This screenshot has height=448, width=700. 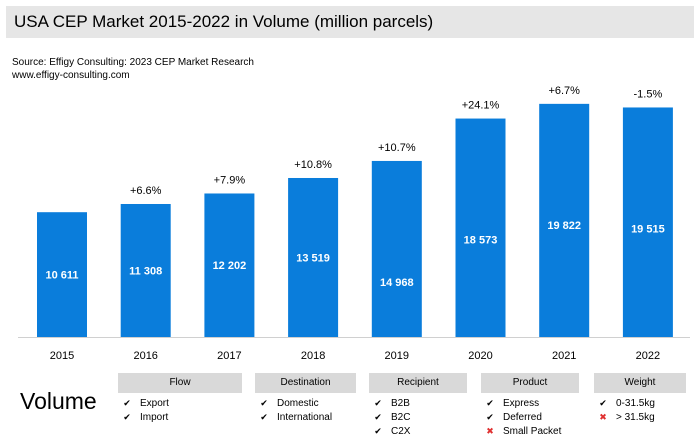 What do you see at coordinates (400, 403) in the screenshot?
I see `item-label: B2B` at bounding box center [400, 403].